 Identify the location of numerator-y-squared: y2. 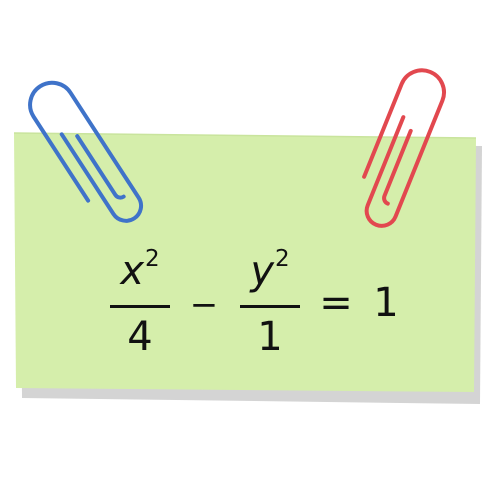
(270, 271).